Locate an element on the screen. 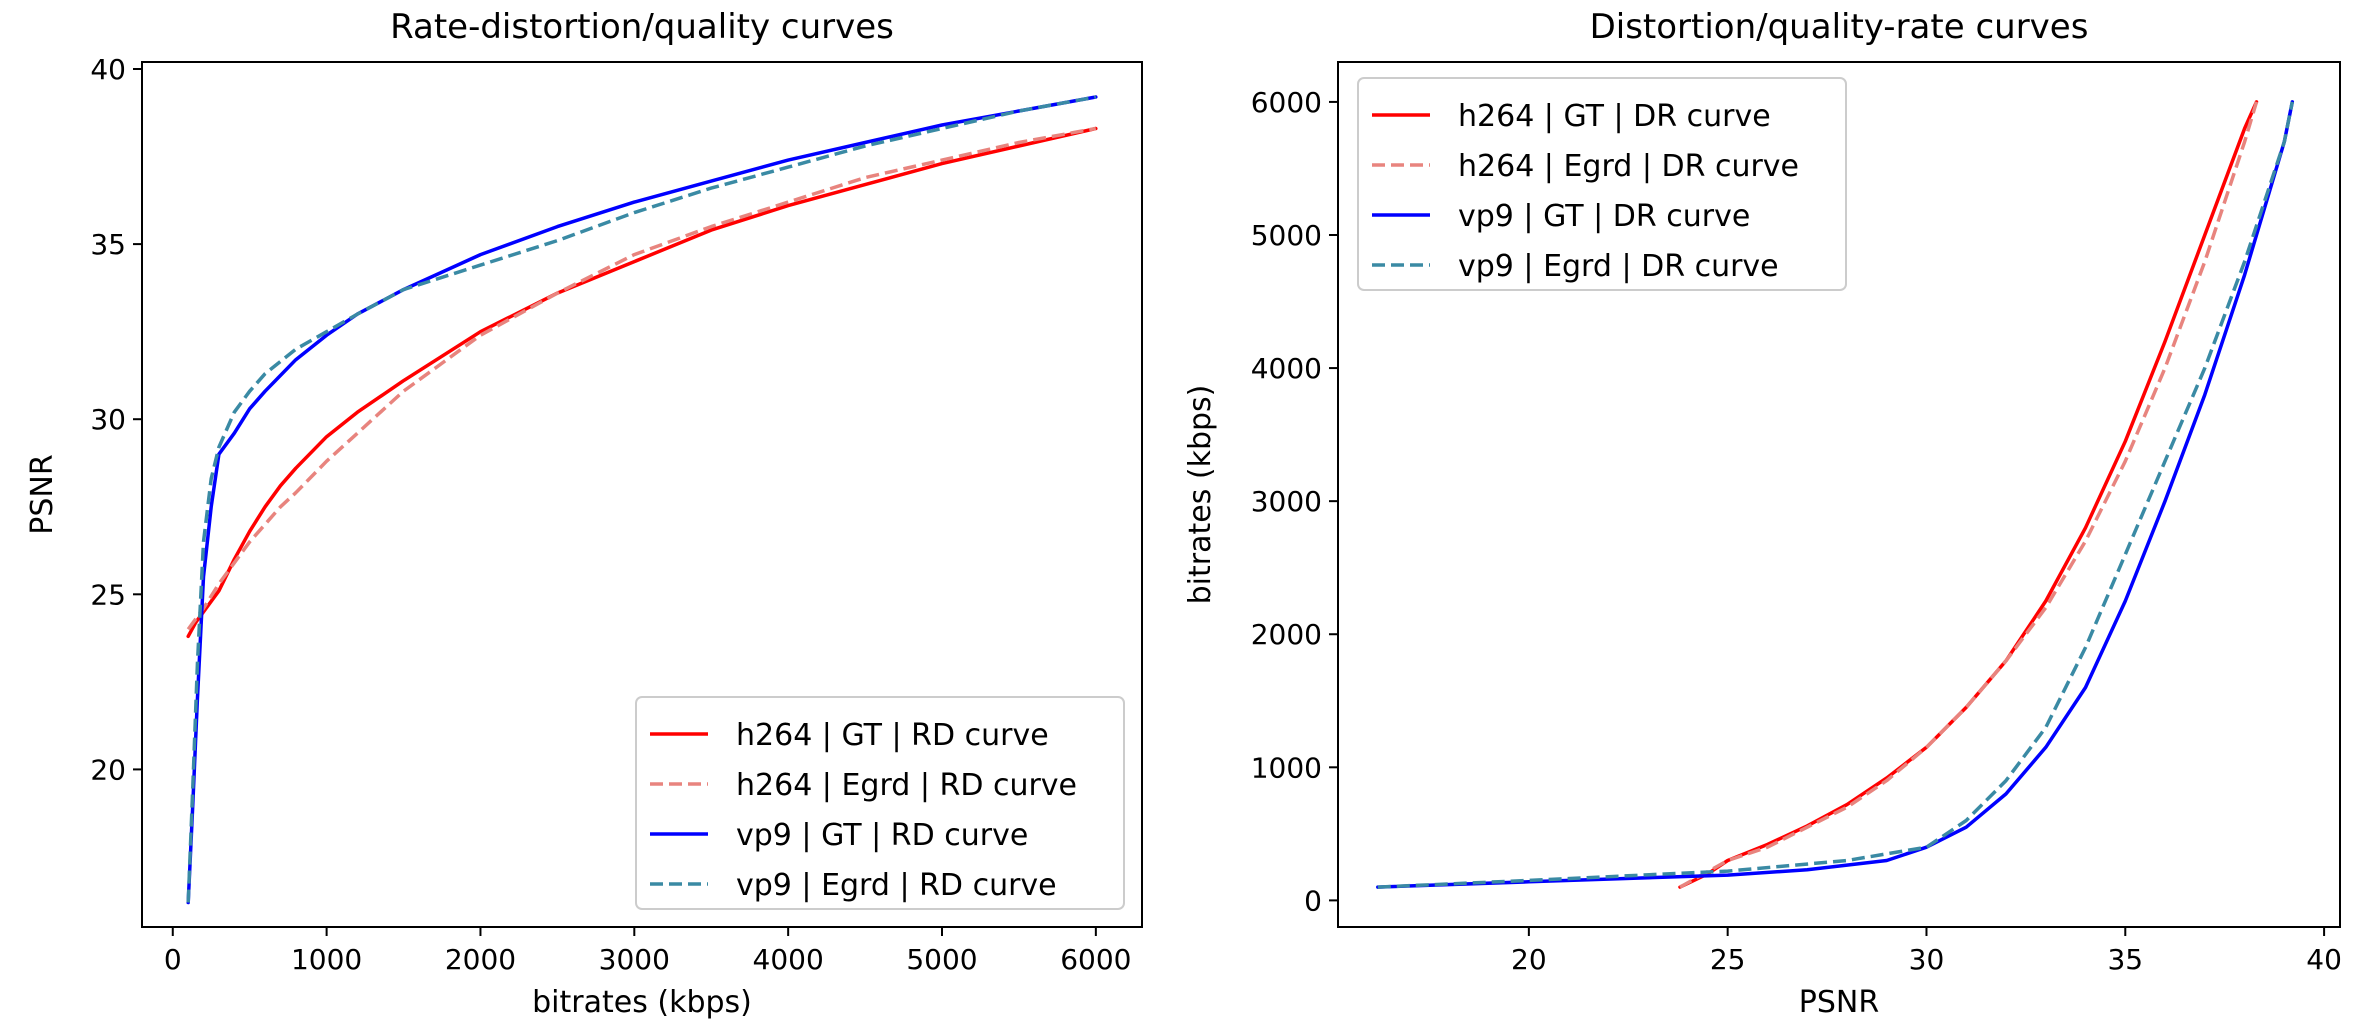 The width and height of the screenshot is (2376, 1027). x-tick-label: 3000 is located at coordinates (634, 959).